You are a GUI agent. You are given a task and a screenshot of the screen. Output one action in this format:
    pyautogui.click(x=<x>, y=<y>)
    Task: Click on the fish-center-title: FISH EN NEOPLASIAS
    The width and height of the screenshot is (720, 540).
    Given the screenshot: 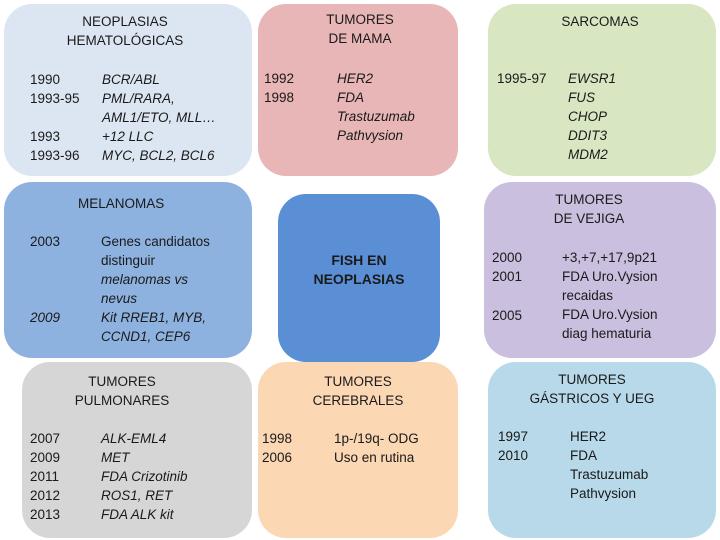 What is the action you would take?
    pyautogui.click(x=359, y=269)
    